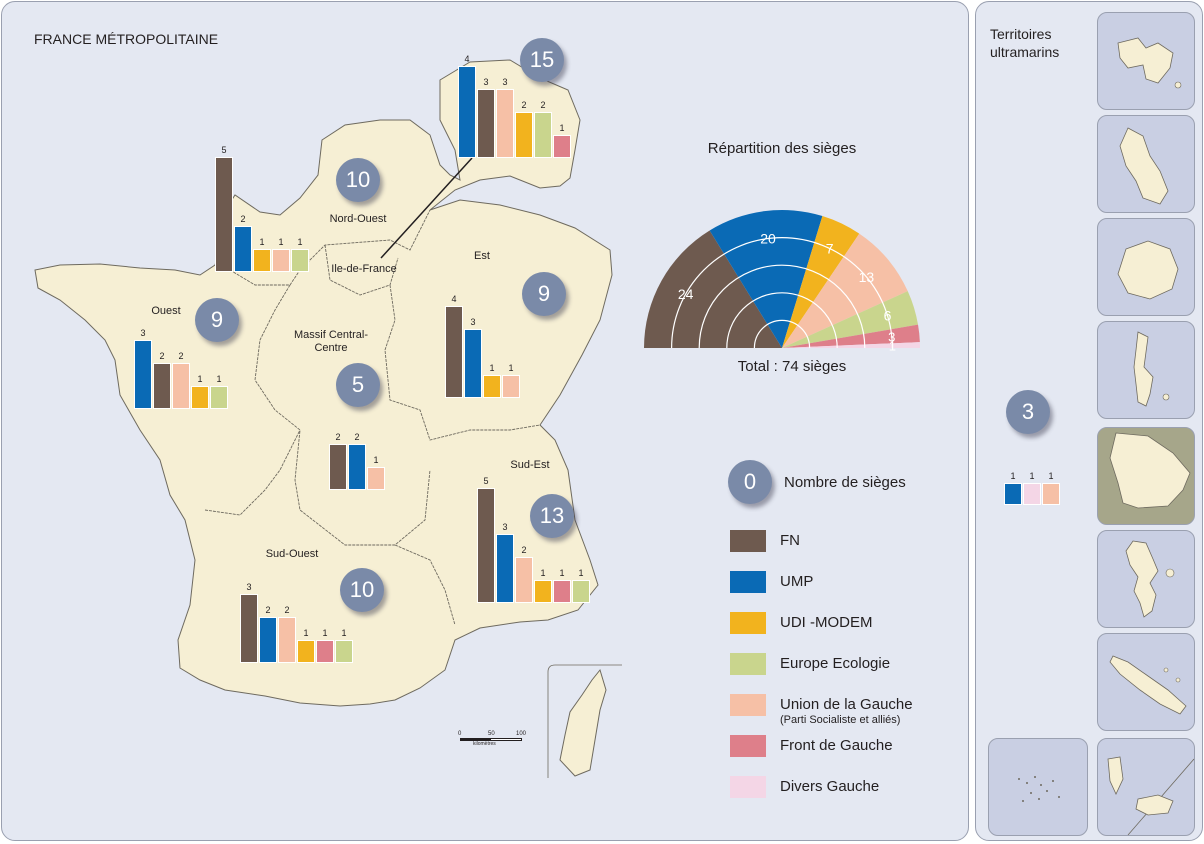  I want to click on region-label-sud-ouest: Sud-Ouest, so click(292, 554).